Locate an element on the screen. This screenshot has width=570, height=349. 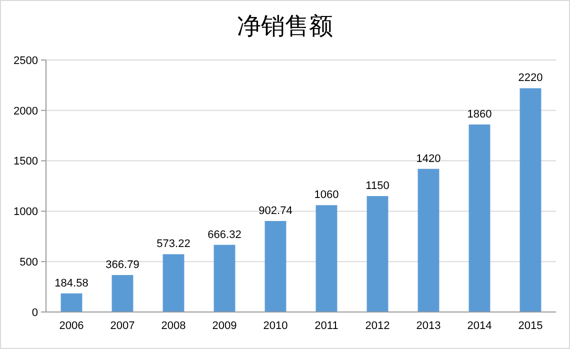
x-tick-label: 2011 is located at coordinates (326, 326).